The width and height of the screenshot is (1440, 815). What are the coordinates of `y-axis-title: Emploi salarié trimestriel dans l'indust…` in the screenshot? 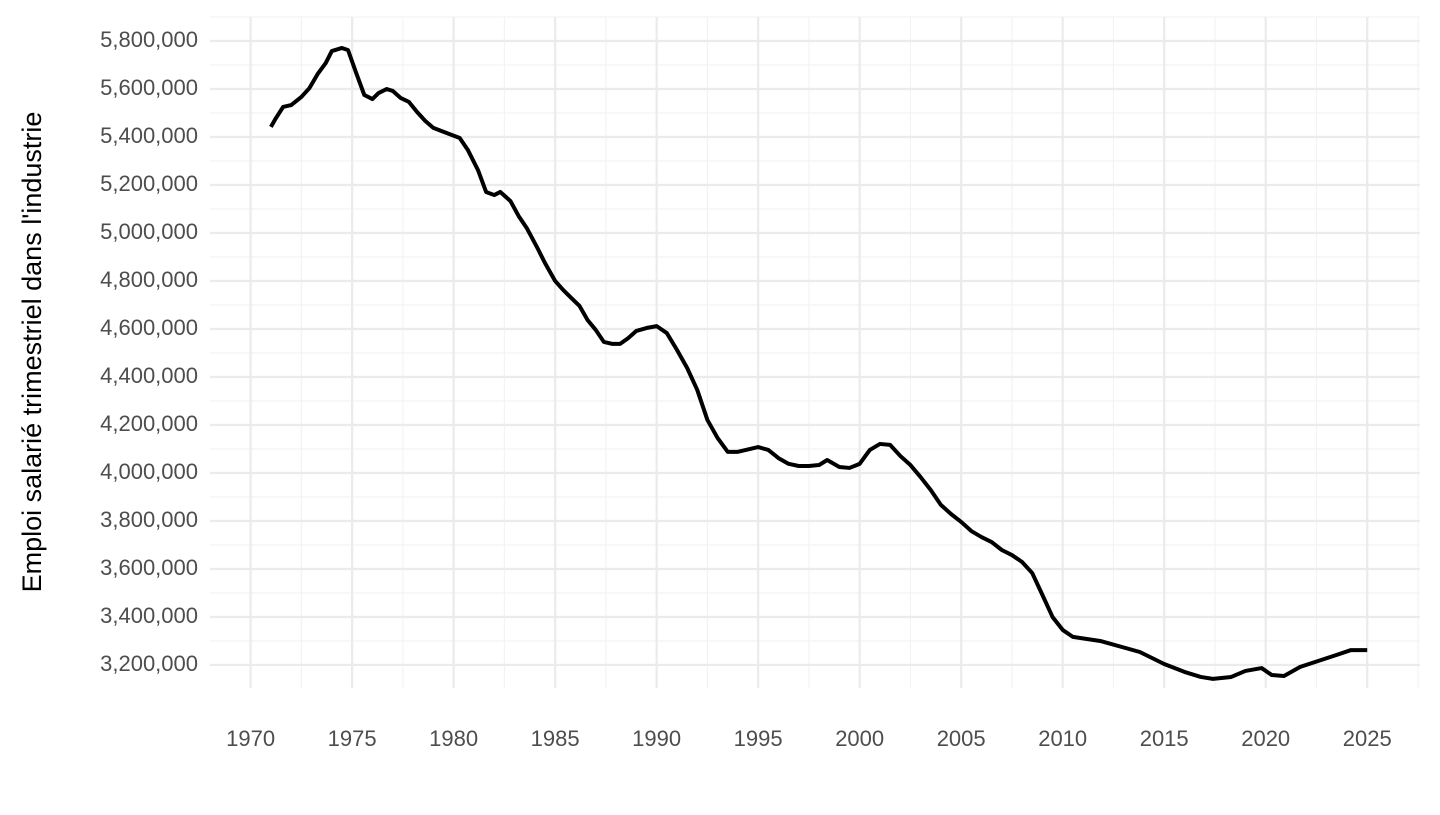 It's located at (32, 352).